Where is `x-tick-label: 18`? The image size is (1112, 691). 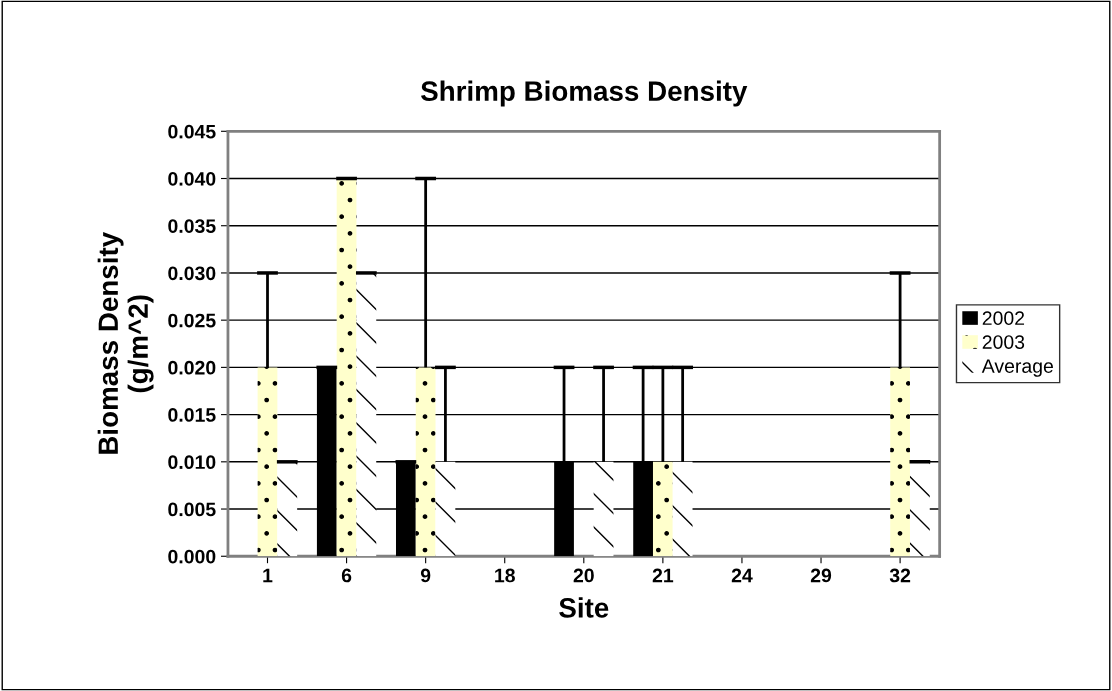
x-tick-label: 18 is located at coordinates (505, 575).